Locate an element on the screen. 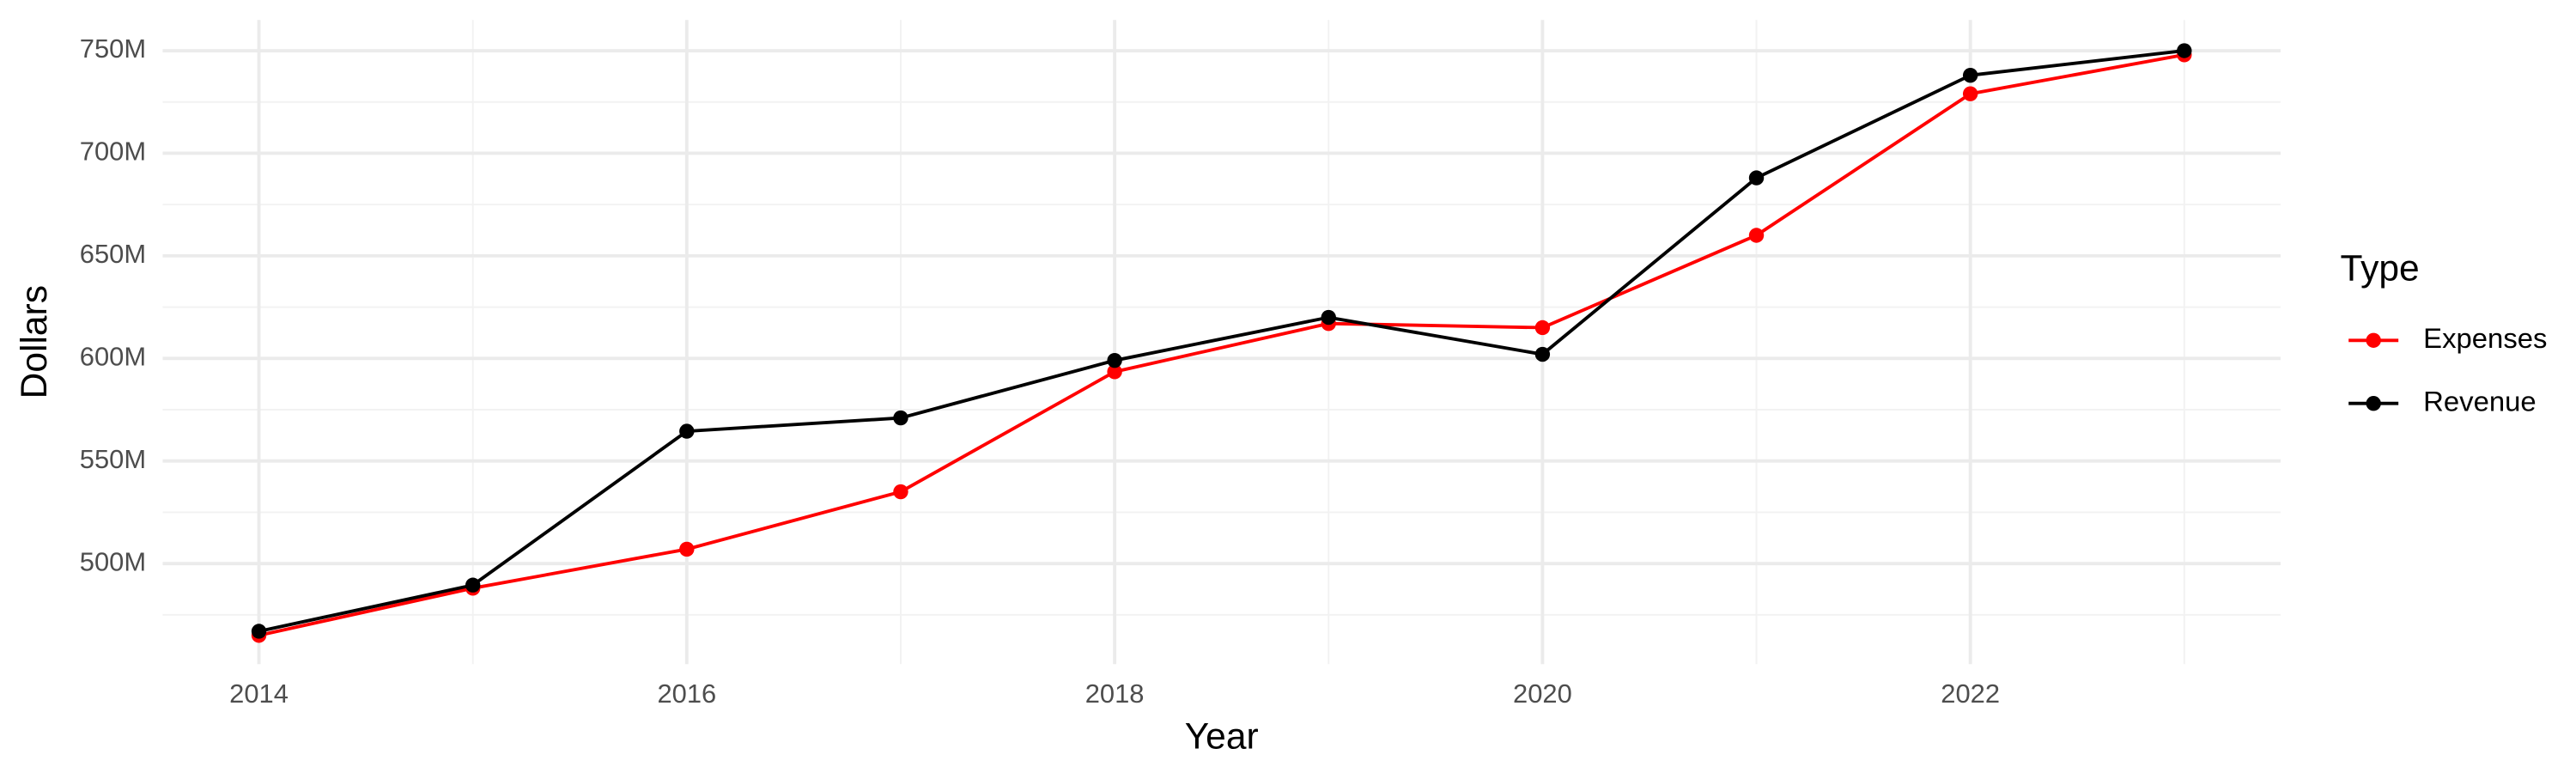 The height and width of the screenshot is (773, 2576). y-tick-label: 550M is located at coordinates (113, 459).